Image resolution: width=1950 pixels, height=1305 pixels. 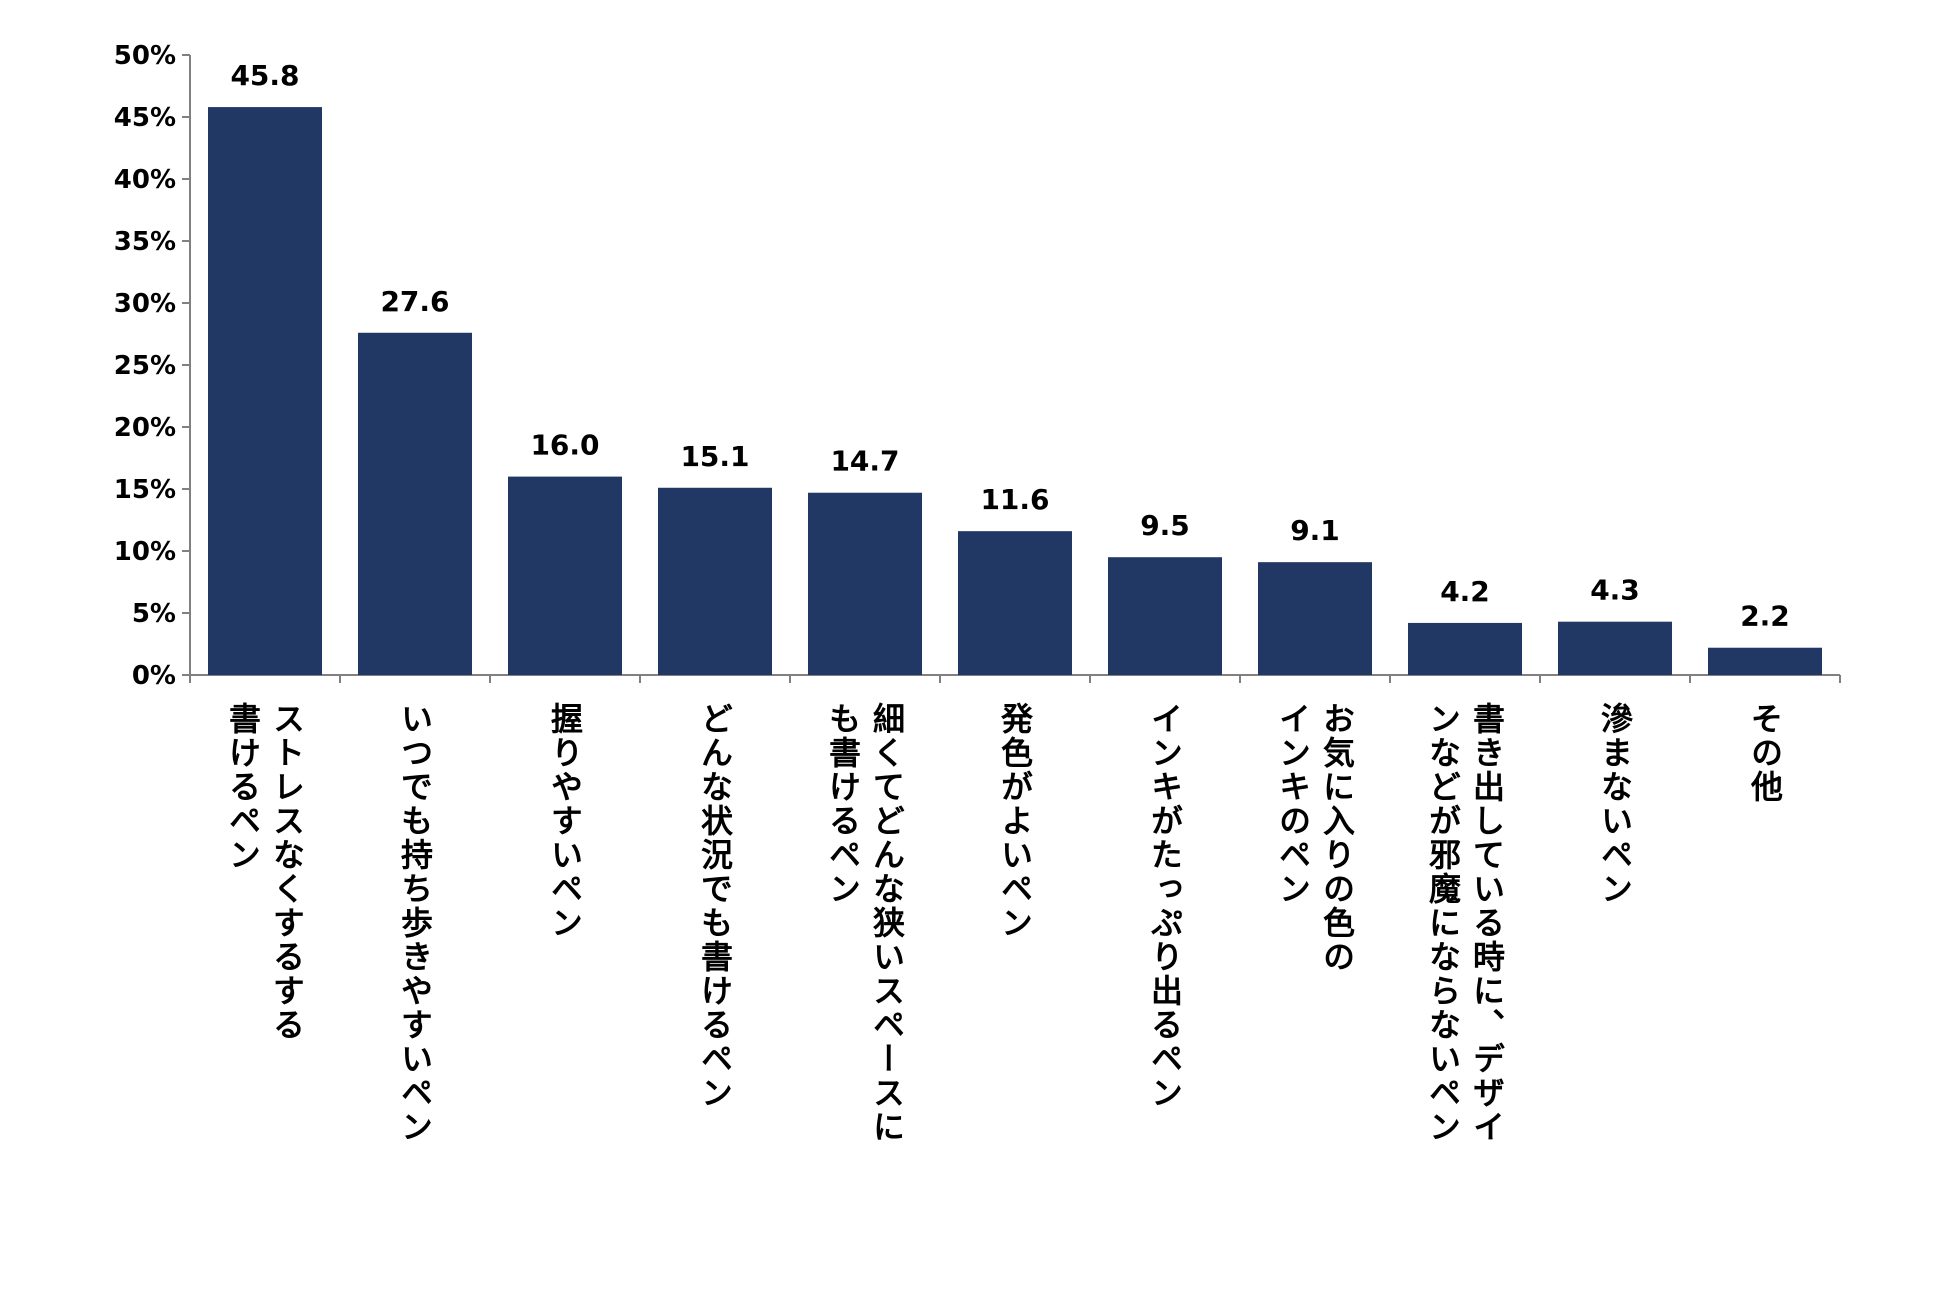 I want to click on category-label: インキがたっぷり出るペン, so click(x=1165, y=906).